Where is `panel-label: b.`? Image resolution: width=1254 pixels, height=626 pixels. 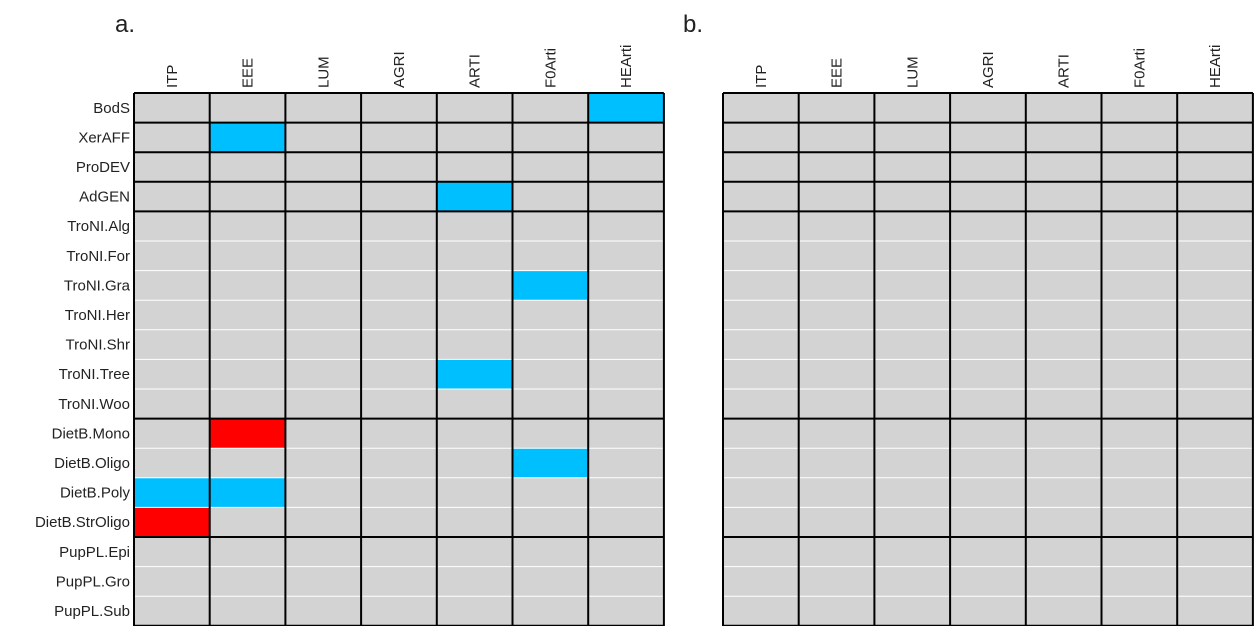 panel-label: b. is located at coordinates (693, 24).